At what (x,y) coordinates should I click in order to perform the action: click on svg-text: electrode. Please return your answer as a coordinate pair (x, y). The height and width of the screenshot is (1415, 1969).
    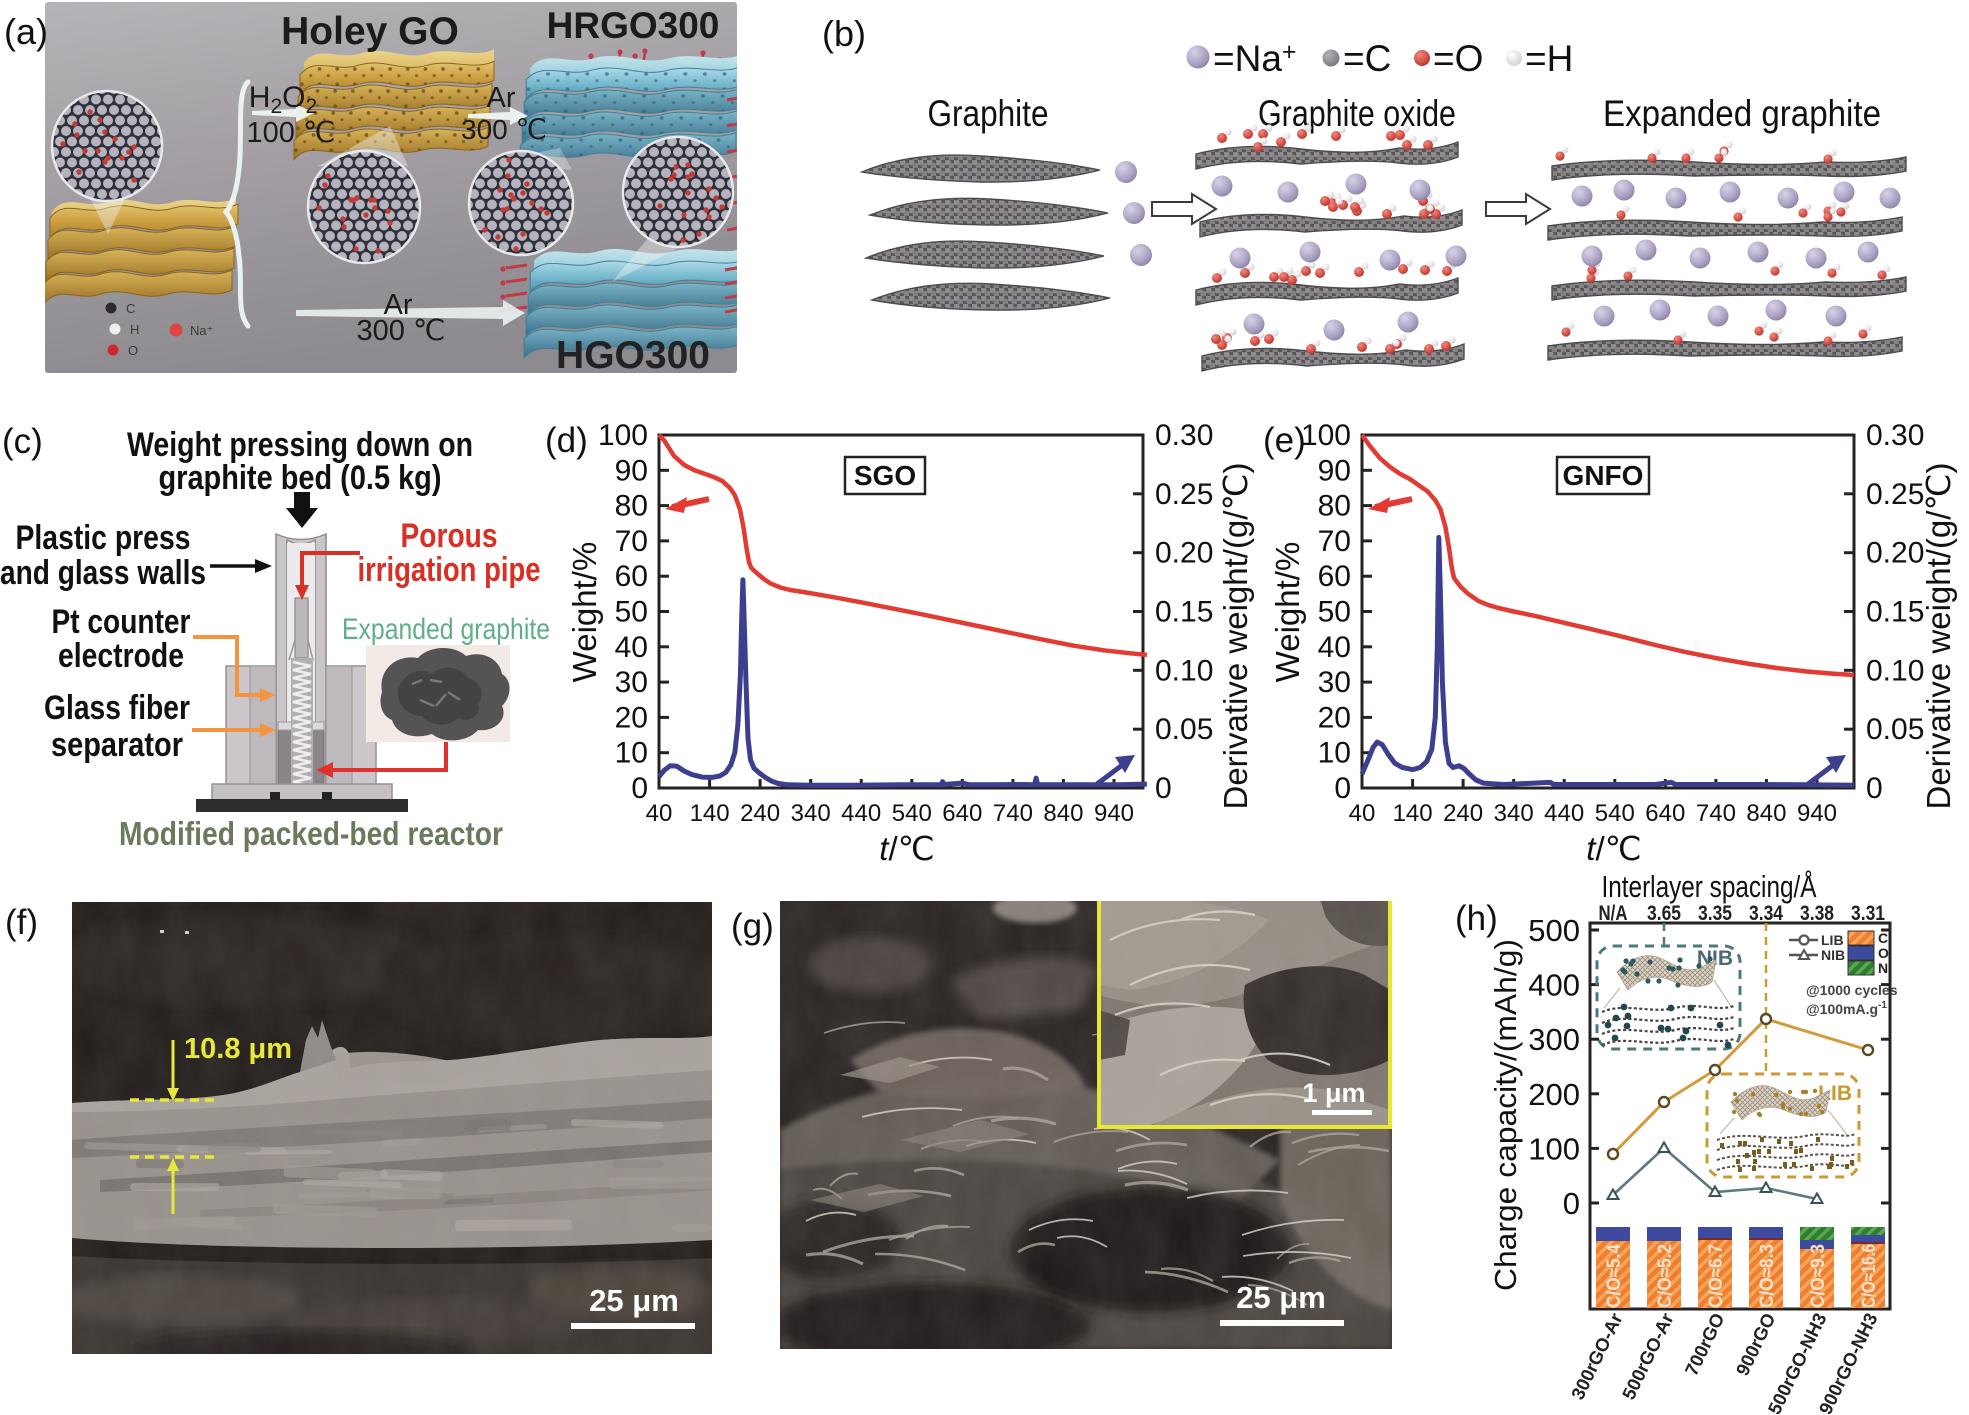
    Looking at the image, I should click on (121, 656).